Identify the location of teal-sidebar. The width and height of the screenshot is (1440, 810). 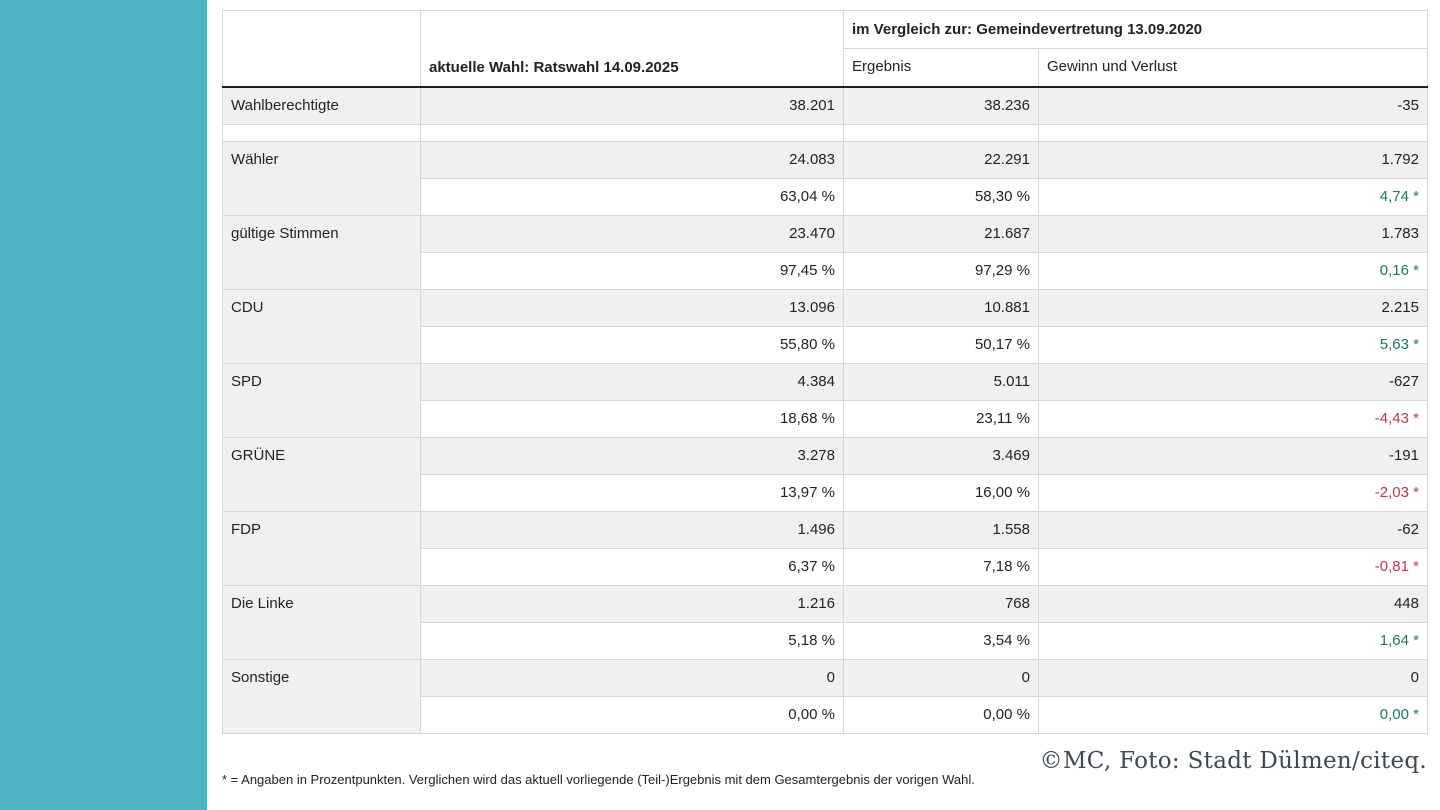
(103, 405).